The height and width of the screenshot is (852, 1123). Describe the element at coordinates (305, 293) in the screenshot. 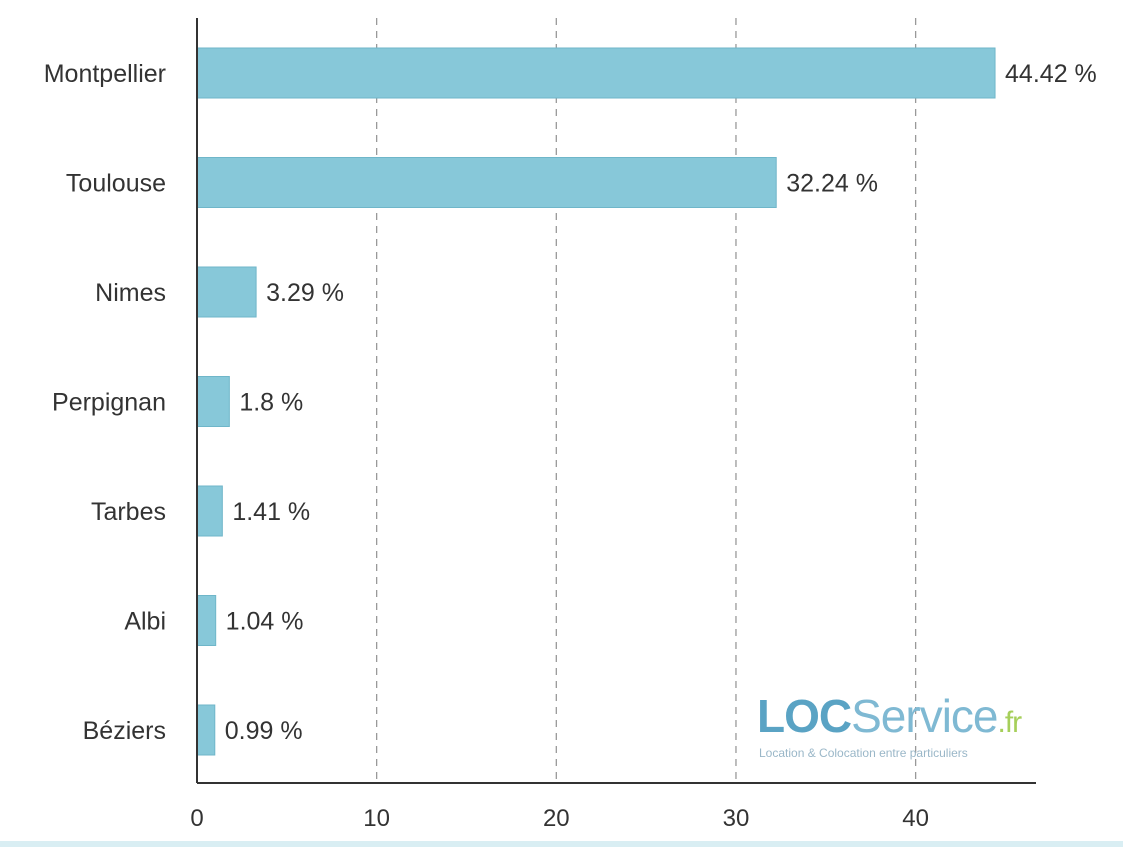

I see `value-label: 3.29 %` at that location.